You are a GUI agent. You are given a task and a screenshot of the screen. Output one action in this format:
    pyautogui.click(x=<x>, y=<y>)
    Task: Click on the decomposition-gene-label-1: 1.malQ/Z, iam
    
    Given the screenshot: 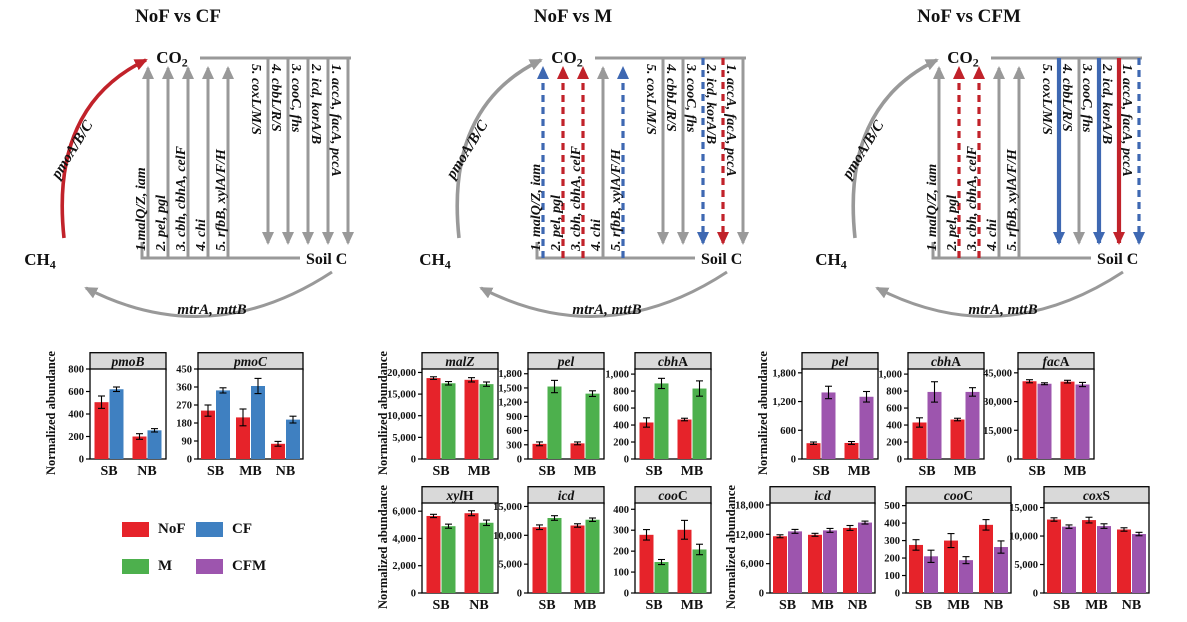 What is the action you would take?
    pyautogui.click(x=141, y=209)
    